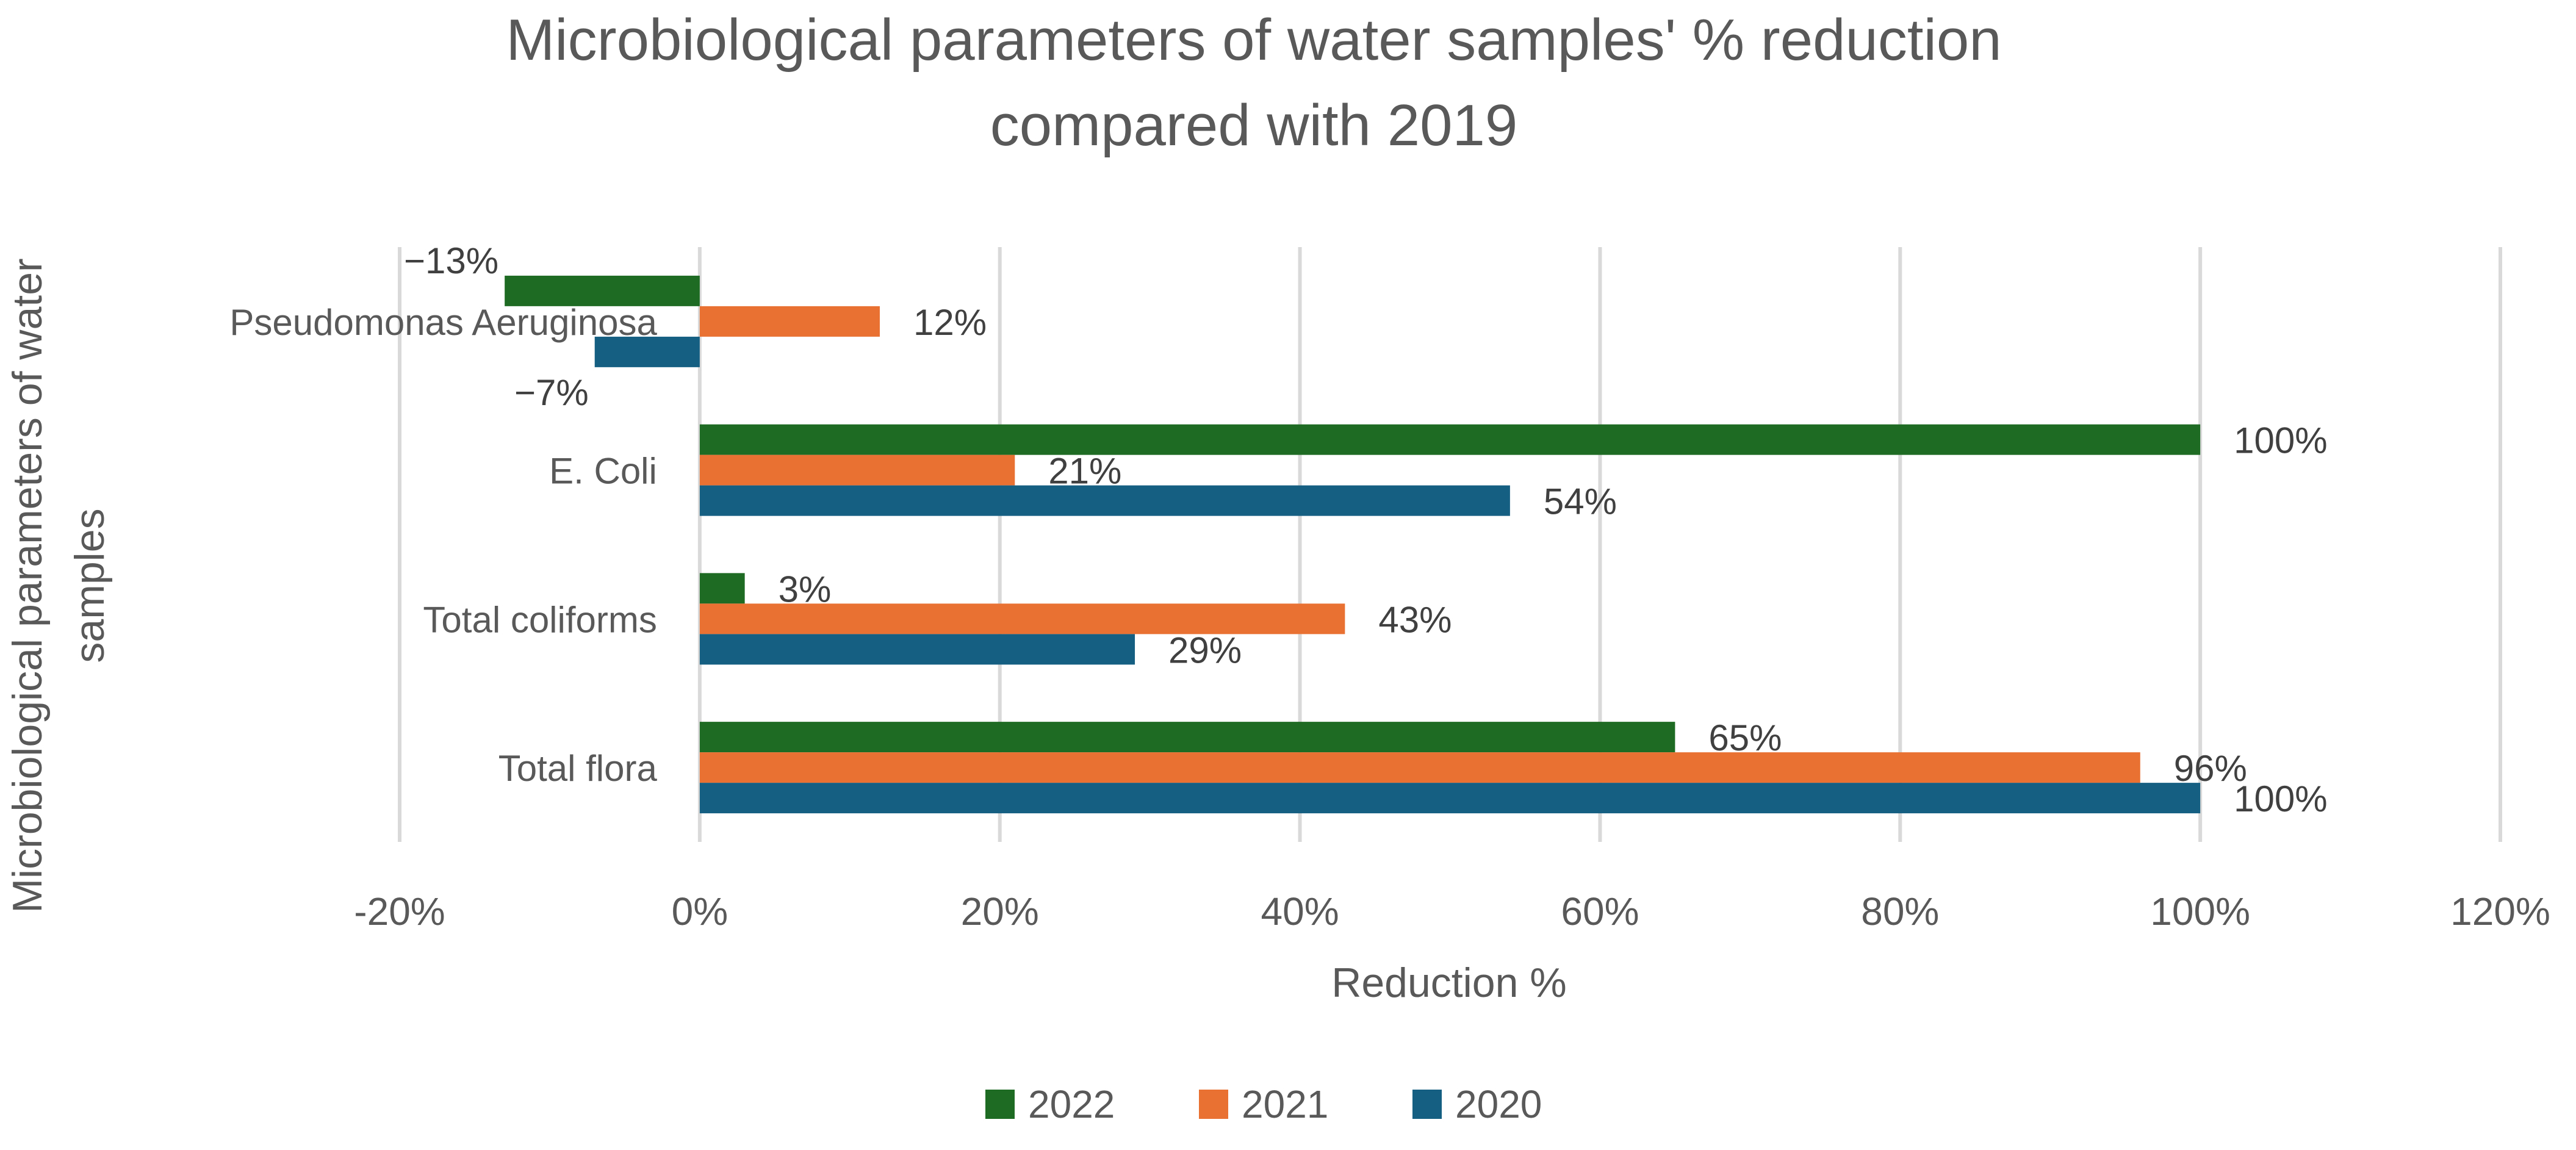  I want to click on data-label: −13%, so click(451, 261).